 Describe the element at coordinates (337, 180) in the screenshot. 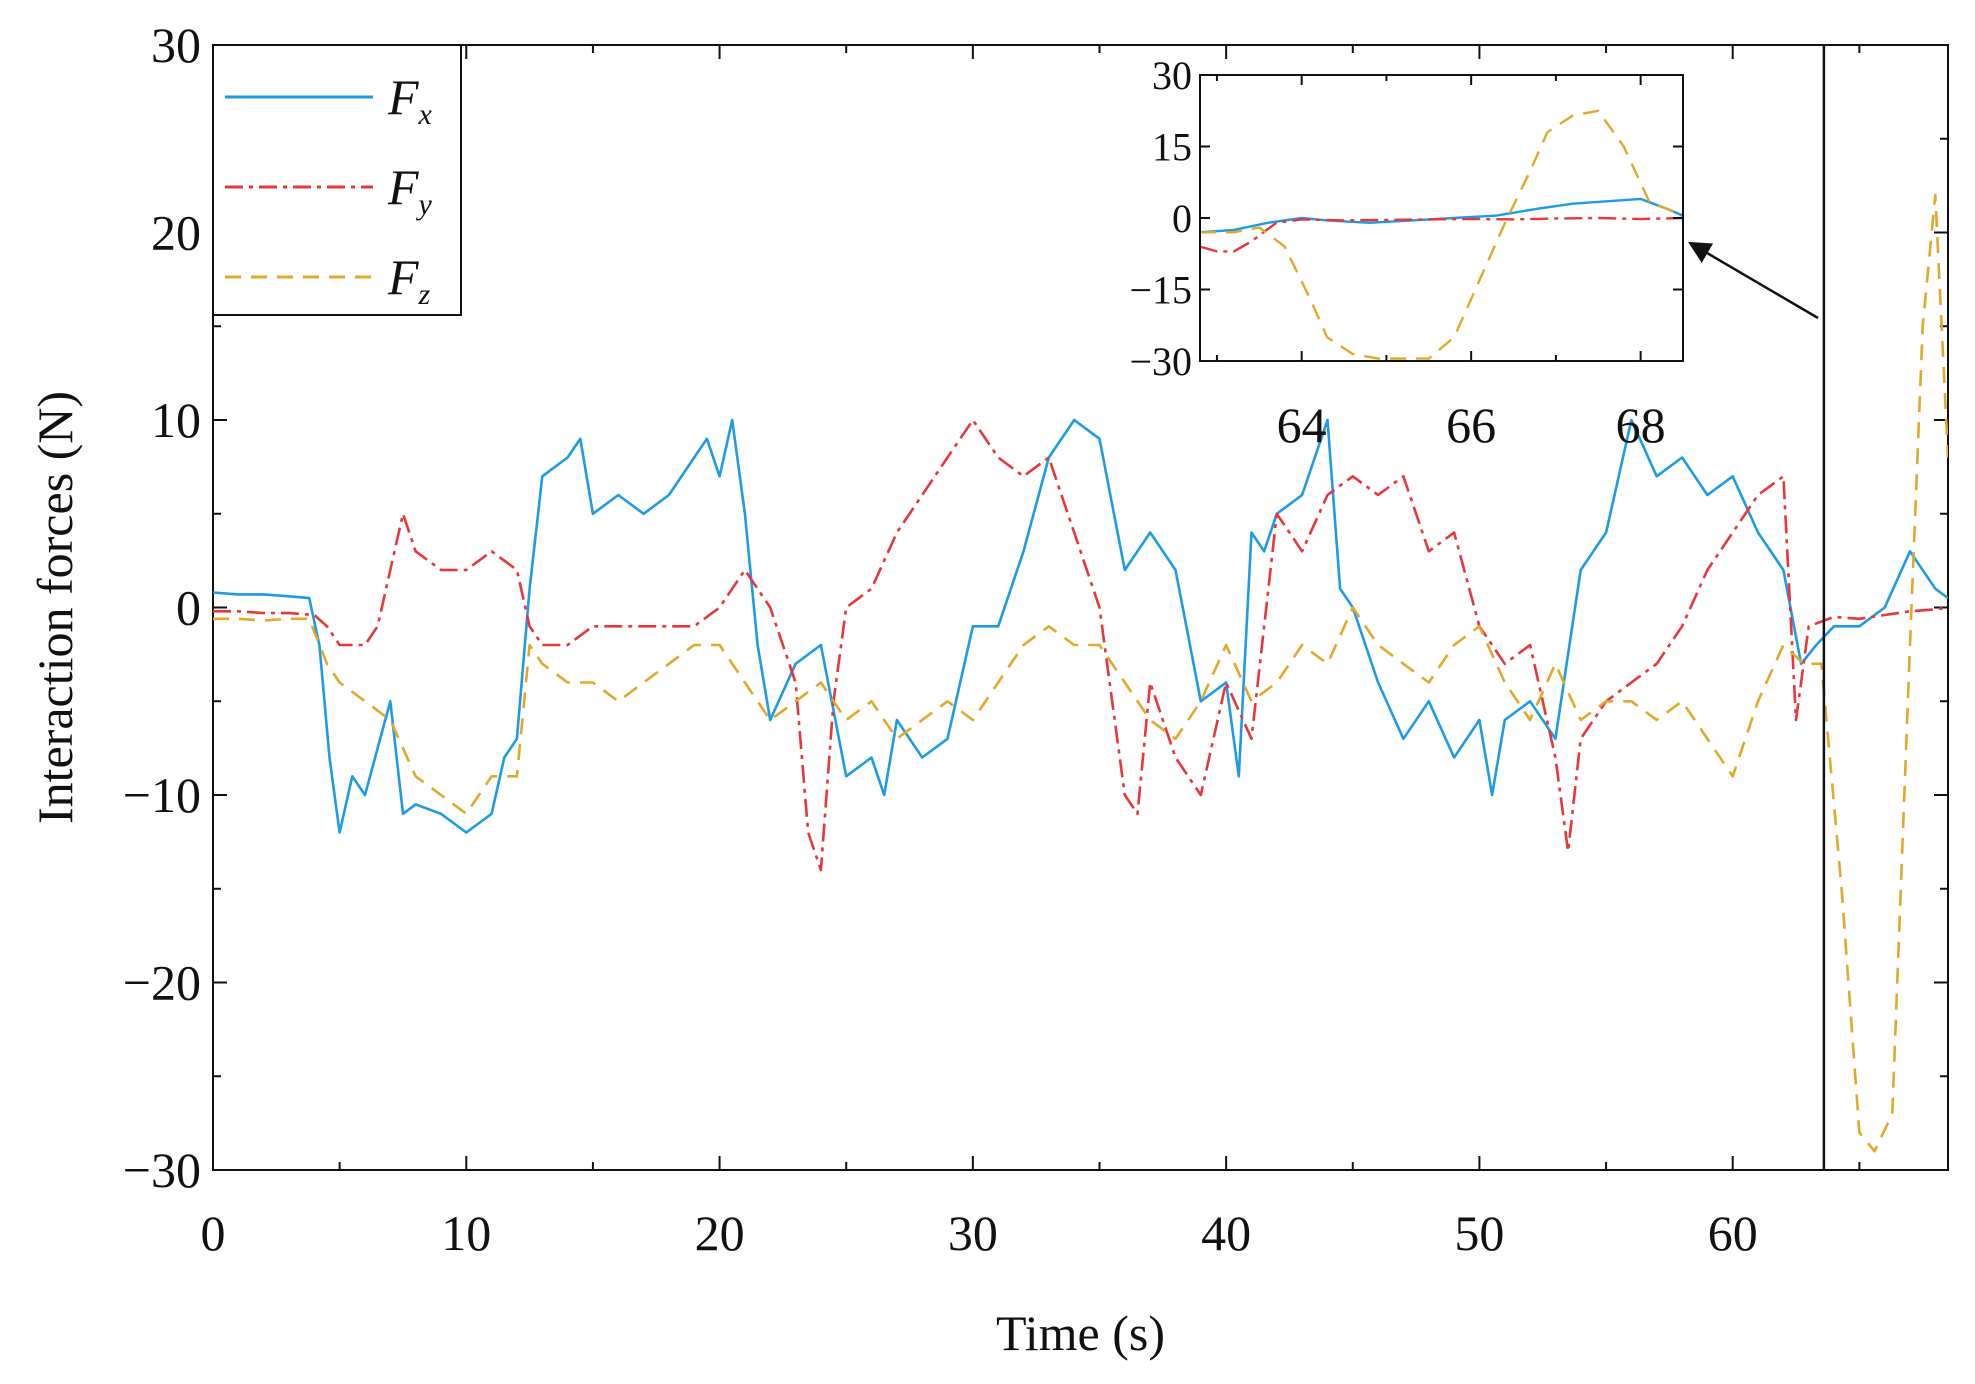

I see `legend-box` at that location.